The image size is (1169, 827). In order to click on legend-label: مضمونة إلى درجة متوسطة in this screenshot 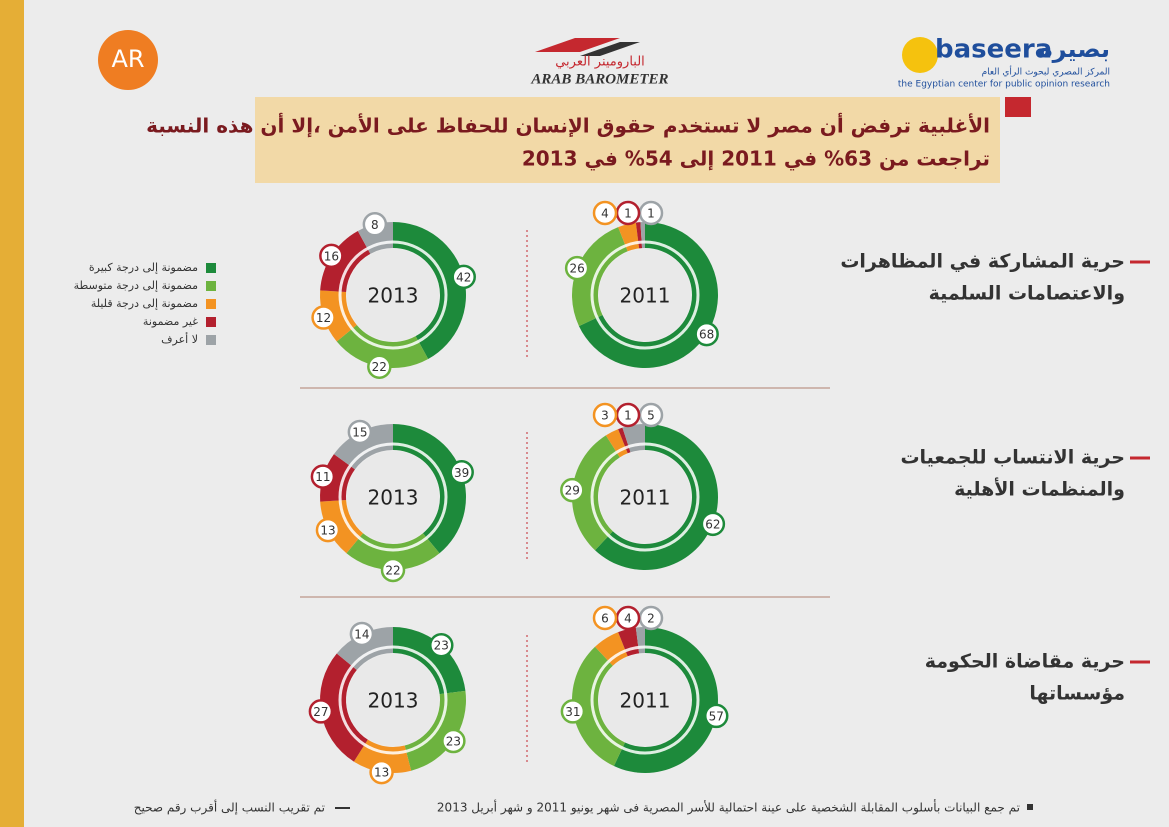, I will do `click(136, 285)`.